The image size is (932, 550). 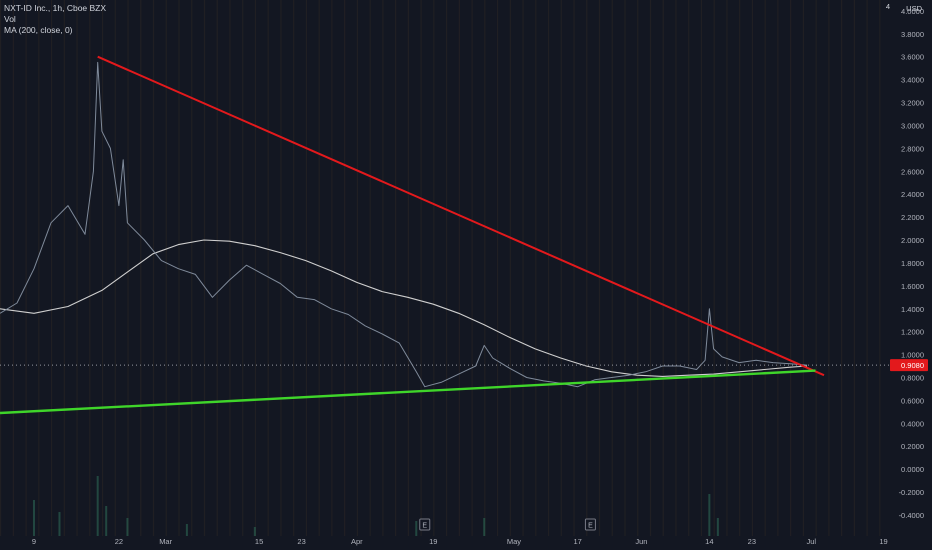 I want to click on current-price-label: 0.9080, so click(x=912, y=365).